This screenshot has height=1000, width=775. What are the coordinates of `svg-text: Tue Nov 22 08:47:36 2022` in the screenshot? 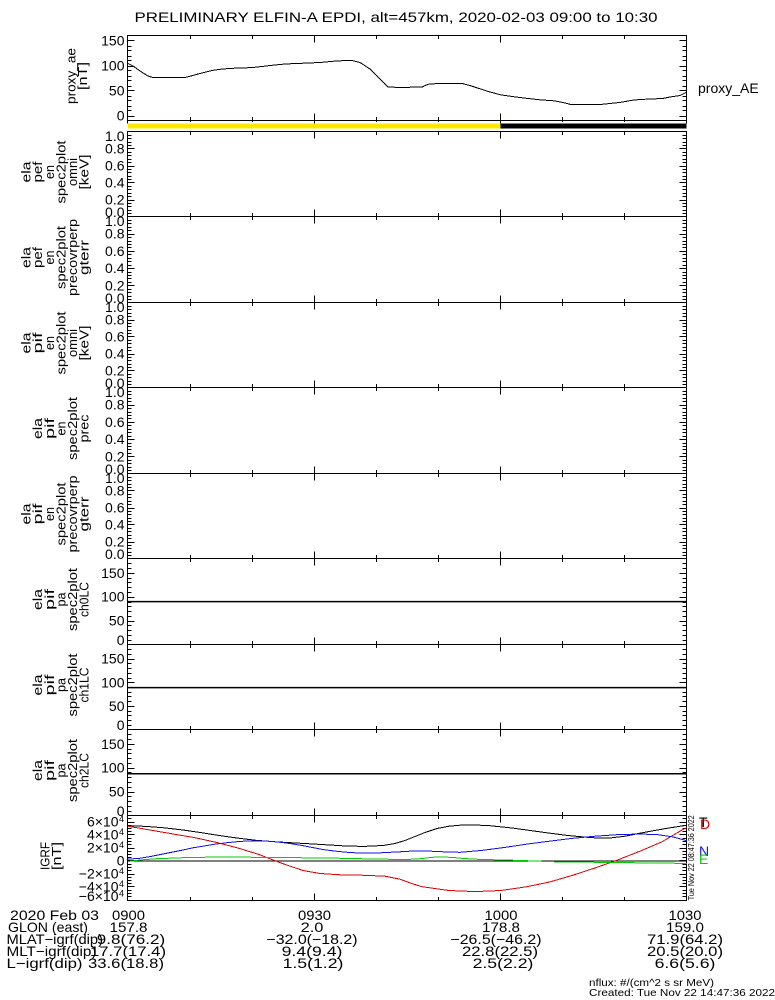 It's located at (691, 857).